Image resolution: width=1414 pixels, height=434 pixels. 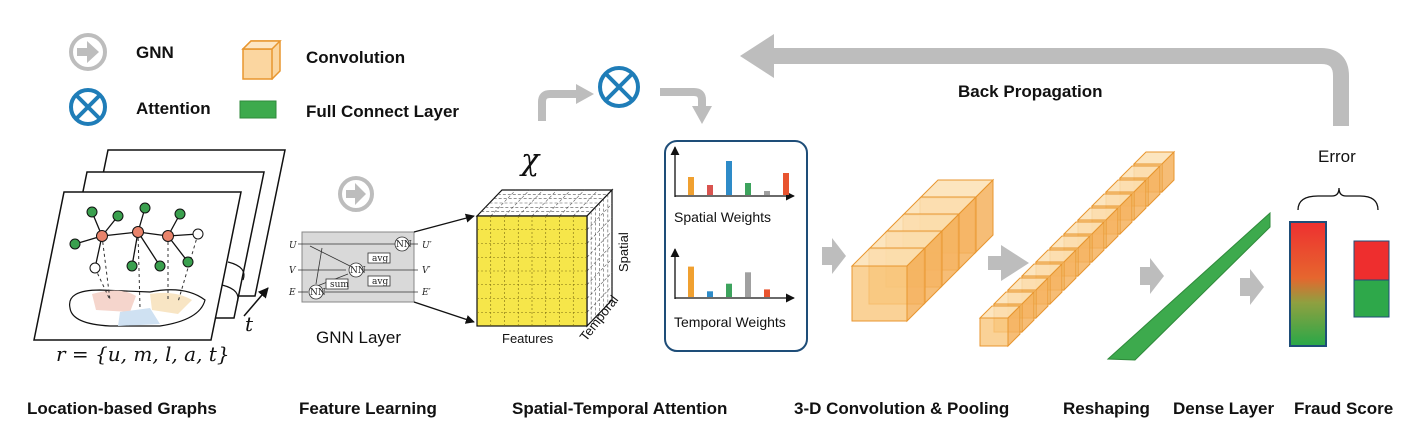 I want to click on full-connect-legend-swatch, so click(x=258, y=109).